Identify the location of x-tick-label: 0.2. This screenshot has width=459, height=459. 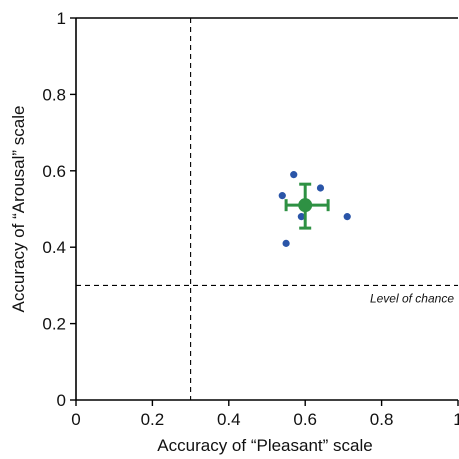
(153, 419).